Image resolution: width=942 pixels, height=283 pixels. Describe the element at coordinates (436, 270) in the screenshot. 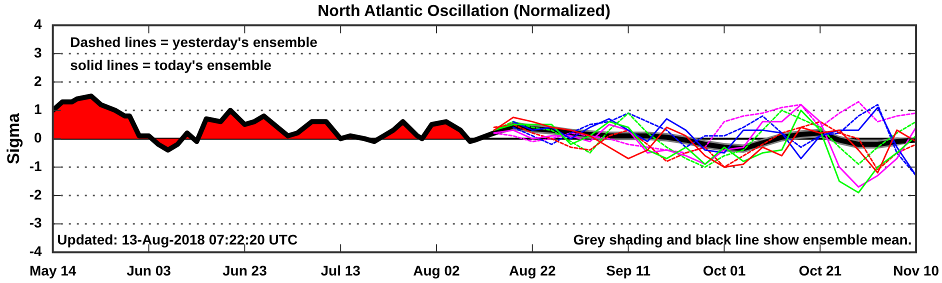

I see `x-tick-label: Aug 02` at that location.